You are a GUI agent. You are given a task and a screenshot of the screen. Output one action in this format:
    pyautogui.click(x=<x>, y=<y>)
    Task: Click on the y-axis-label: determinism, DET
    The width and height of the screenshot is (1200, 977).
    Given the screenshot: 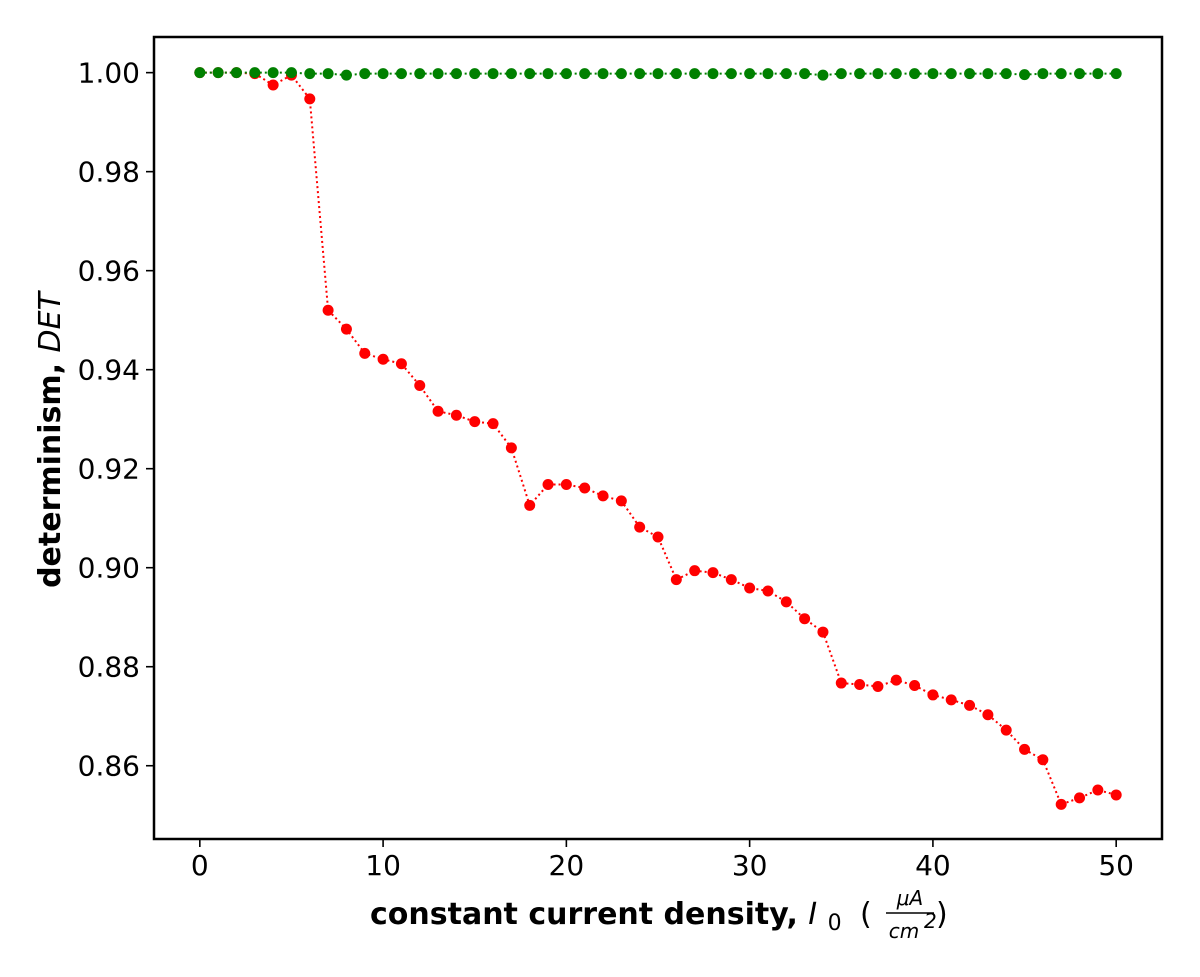 What is the action you would take?
    pyautogui.click(x=50, y=438)
    